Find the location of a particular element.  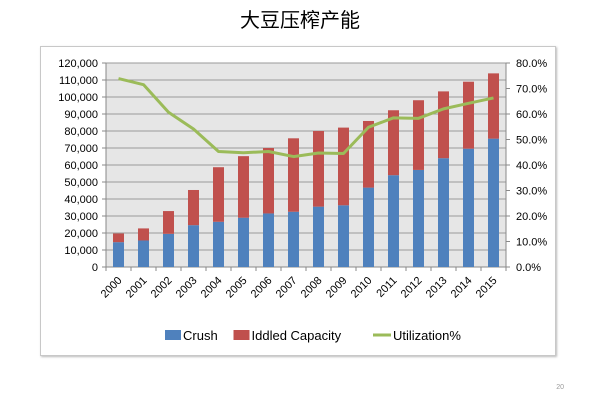

right-tick-label: 70.0% is located at coordinates (531, 90).